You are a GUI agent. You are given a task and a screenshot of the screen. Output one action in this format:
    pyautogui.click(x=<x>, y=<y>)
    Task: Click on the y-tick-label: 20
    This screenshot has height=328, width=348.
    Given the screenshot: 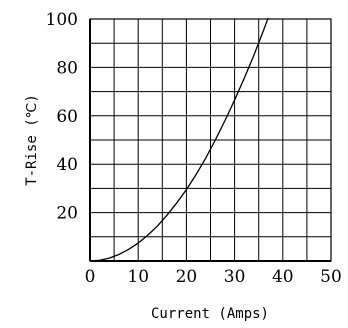 What is the action you would take?
    pyautogui.click(x=67, y=214)
    